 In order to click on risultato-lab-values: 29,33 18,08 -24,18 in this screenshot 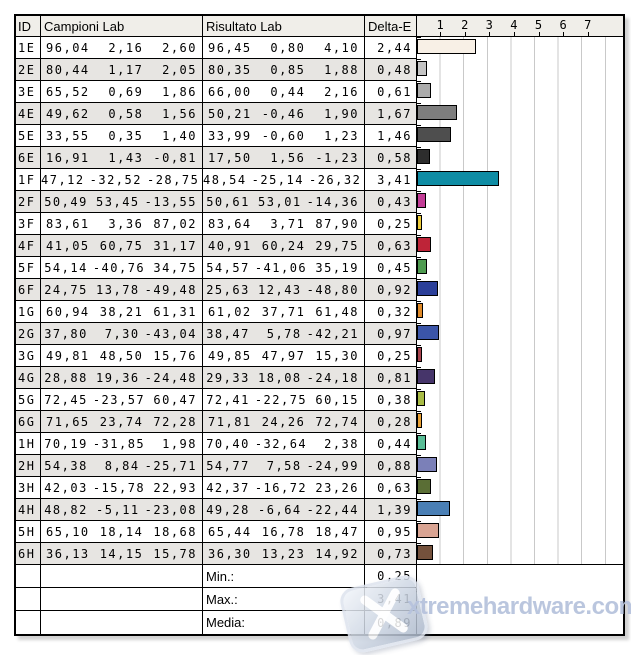, I will do `click(284, 378)`.